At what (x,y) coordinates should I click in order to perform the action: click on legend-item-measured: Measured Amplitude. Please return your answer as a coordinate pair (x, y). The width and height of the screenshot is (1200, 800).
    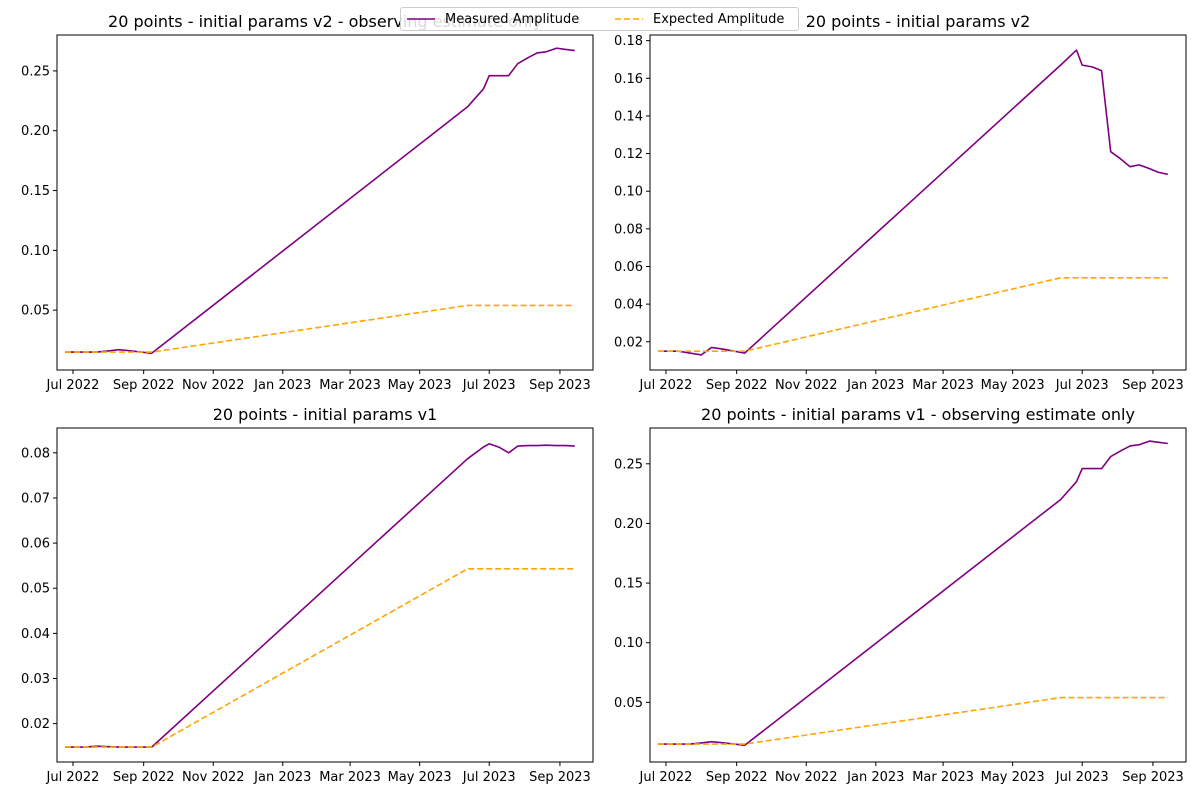
    Looking at the image, I should click on (493, 19).